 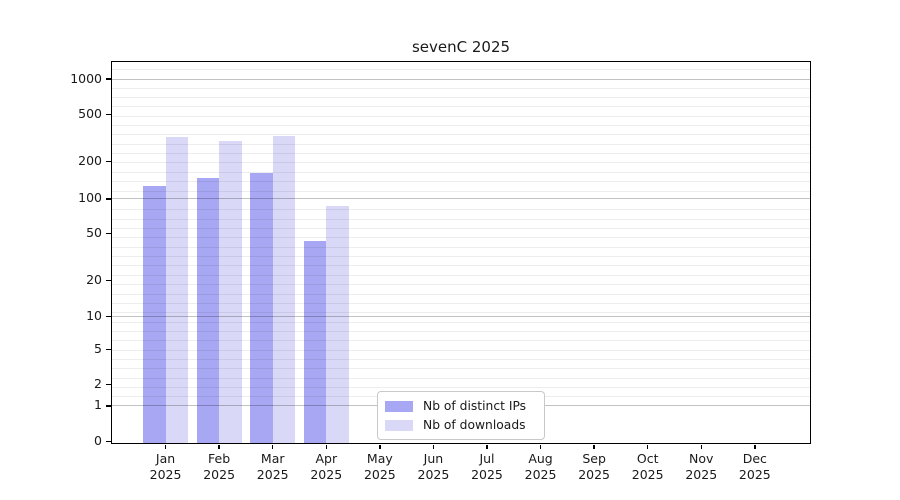 I want to click on x-tick-label: Sep 2025, so click(x=594, y=467).